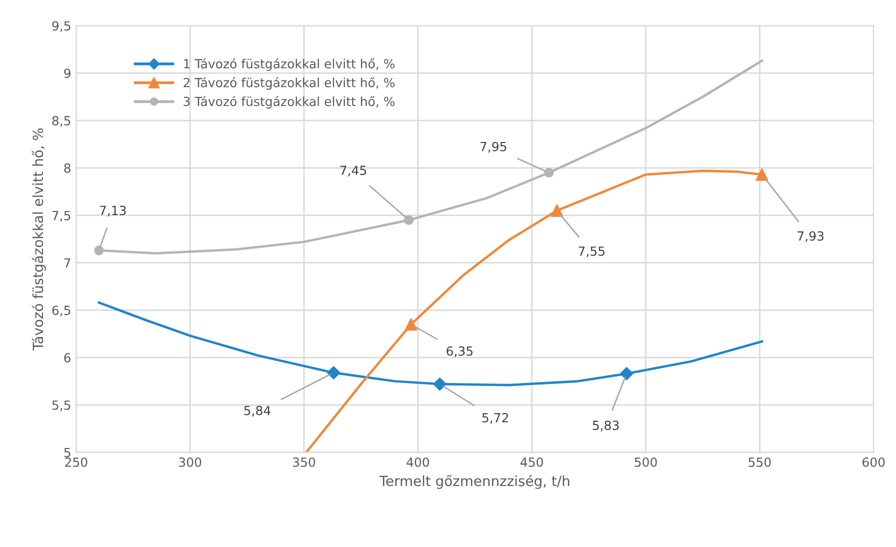 The width and height of the screenshot is (896, 547). I want to click on x-axis-title: Termelt gőzmennzziség, t/h, so click(474, 481).